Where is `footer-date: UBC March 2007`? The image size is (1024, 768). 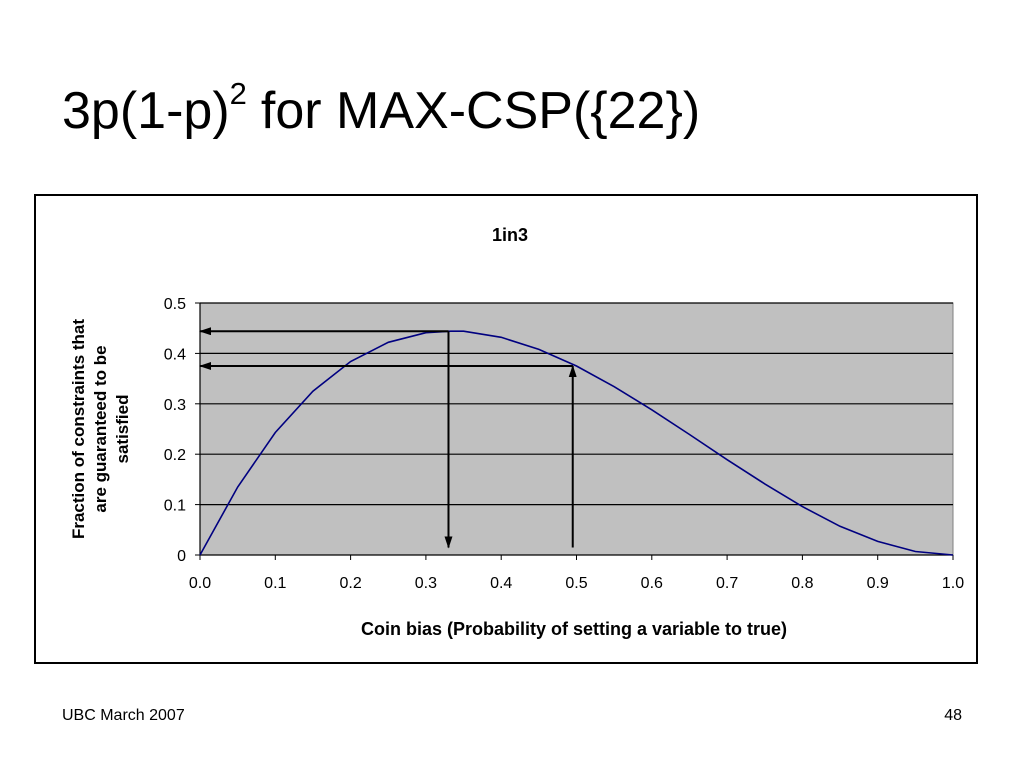
footer-date: UBC March 2007 is located at coordinates (123, 715).